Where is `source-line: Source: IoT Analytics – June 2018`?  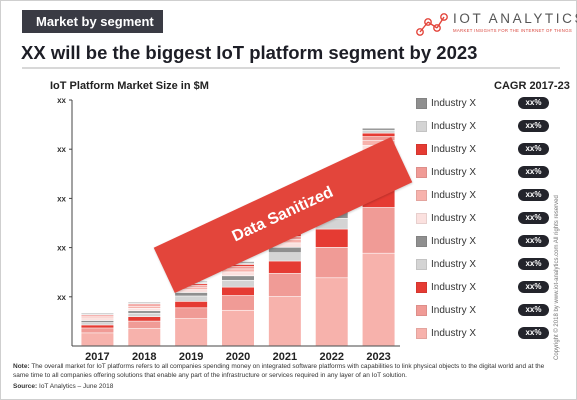 source-line: Source: IoT Analytics – June 2018 is located at coordinates (63, 386).